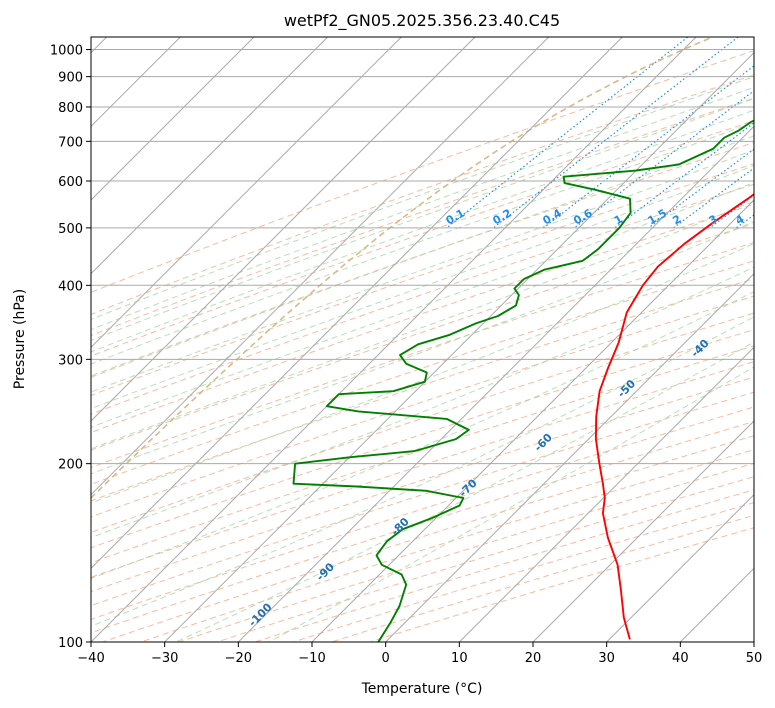 The width and height of the screenshot is (775, 708). What do you see at coordinates (70, 142) in the screenshot?
I see `y-tick-label: 700` at bounding box center [70, 142].